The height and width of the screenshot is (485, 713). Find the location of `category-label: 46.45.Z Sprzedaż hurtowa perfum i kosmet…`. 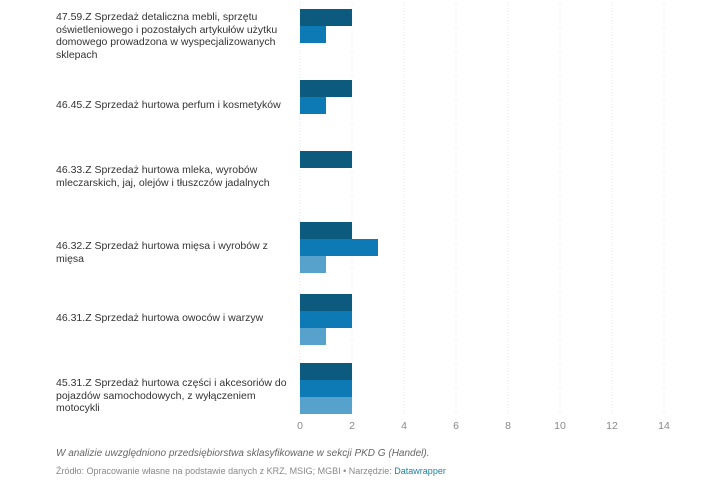

category-label: 46.45.Z Sprzedaż hurtowa perfum i kosmet… is located at coordinates (168, 105).